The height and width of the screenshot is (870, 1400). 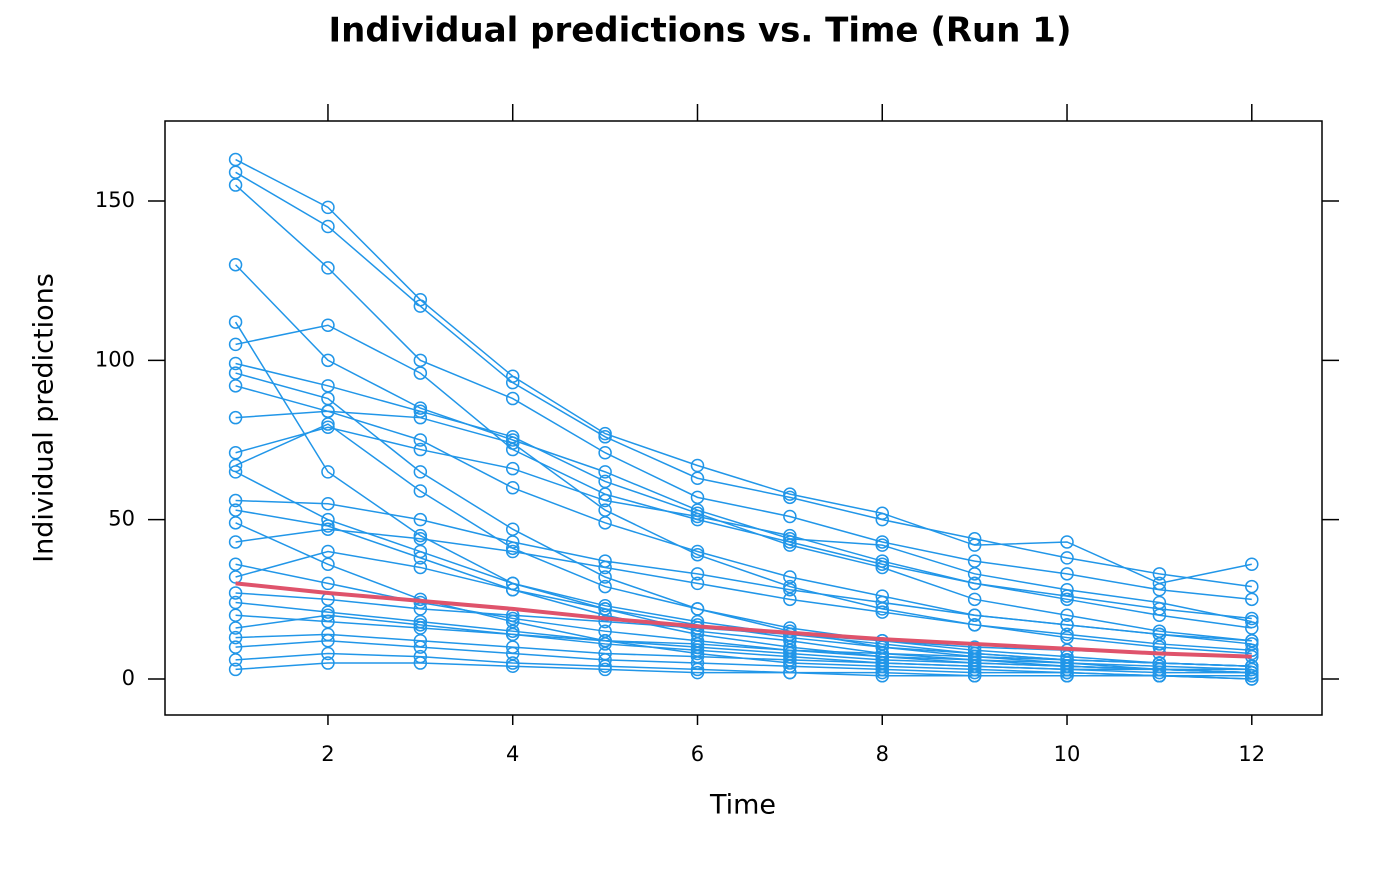 I want to click on y-tick-label: 50, so click(x=121, y=519).